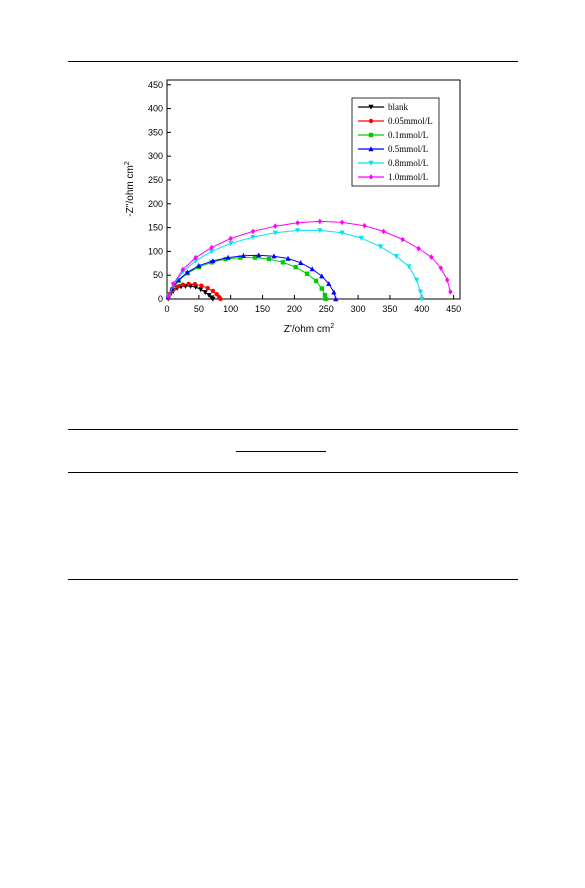  I want to click on y-axis-label-sup: 2, so click(127, 163).